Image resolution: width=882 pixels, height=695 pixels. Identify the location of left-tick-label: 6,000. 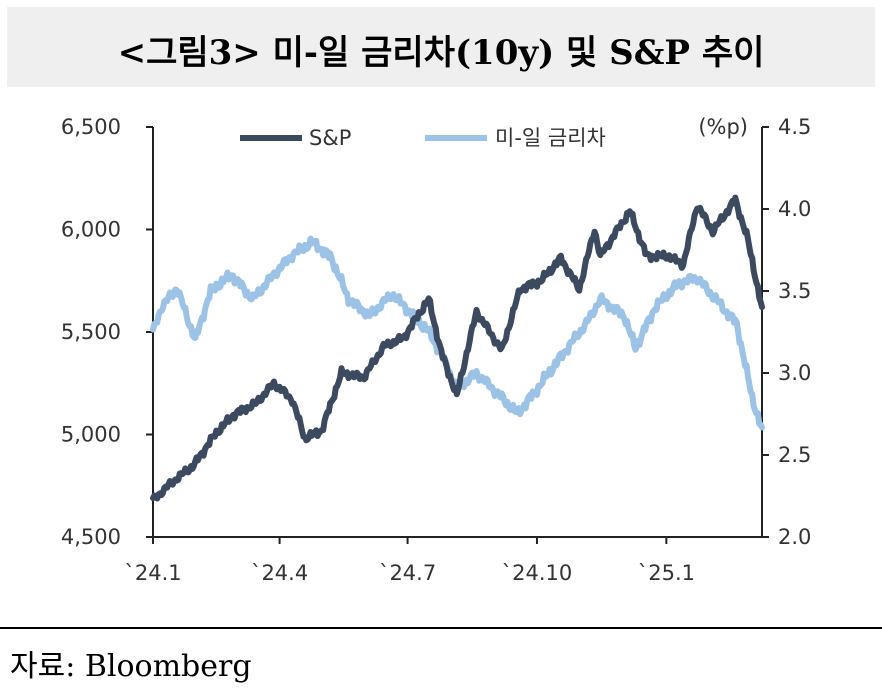
(91, 230).